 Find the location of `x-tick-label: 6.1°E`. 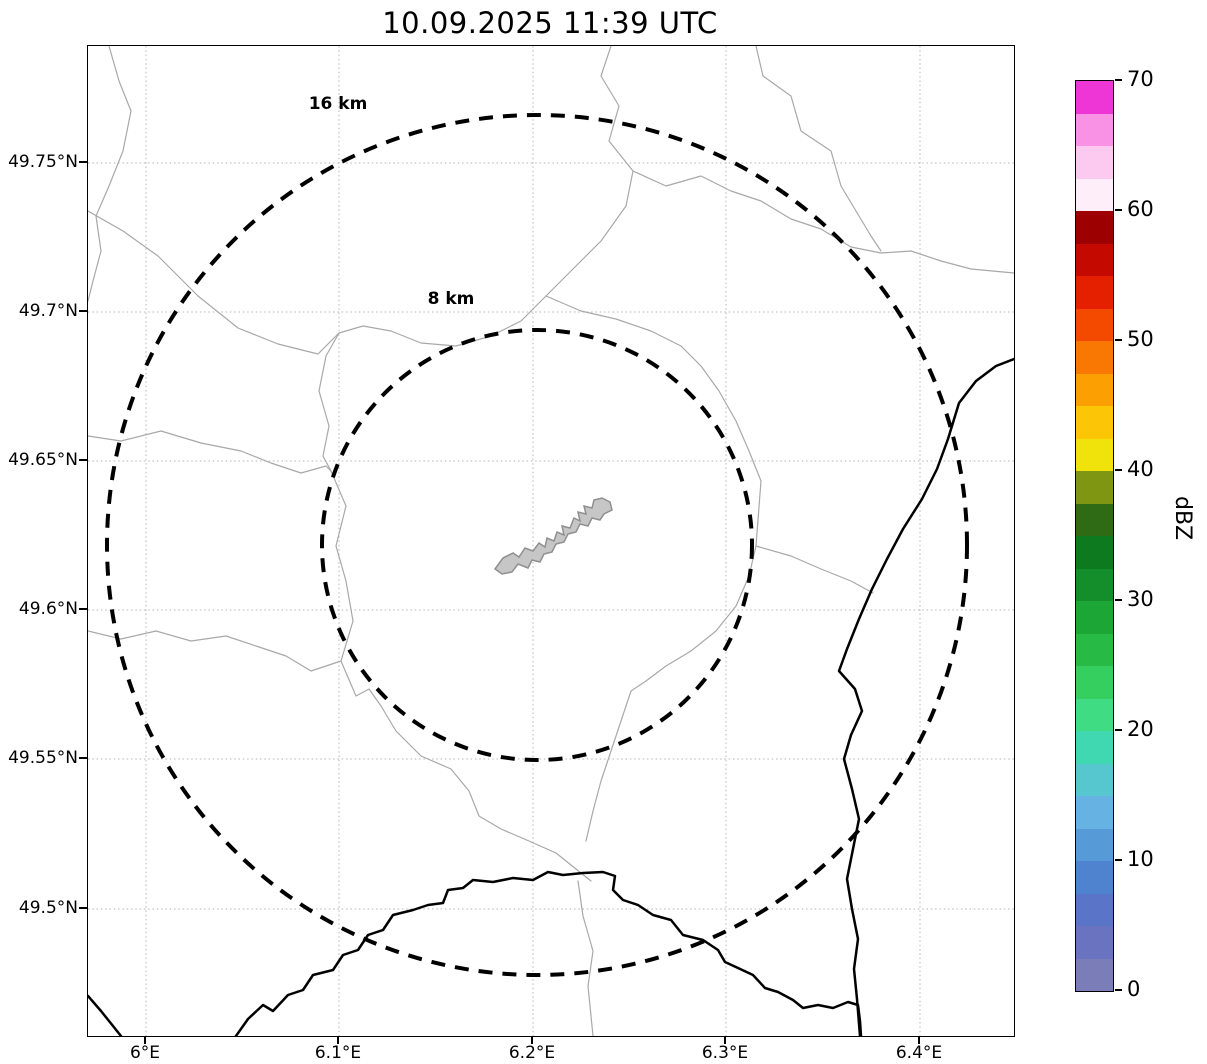

x-tick-label: 6.1°E is located at coordinates (338, 1053).